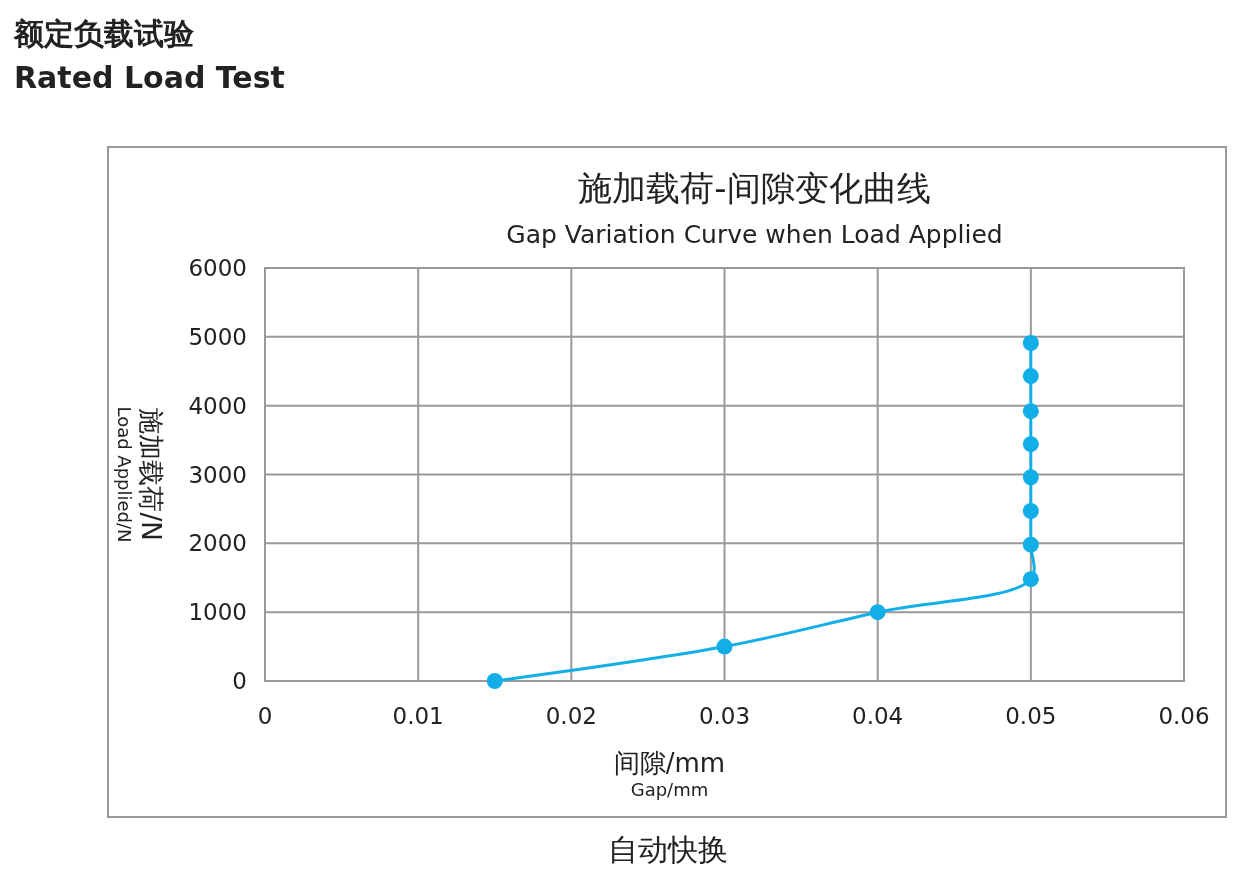 Image resolution: width=1257 pixels, height=873 pixels. I want to click on chart-subtitle: Gap Variation Curve when Load Applied, so click(754, 234).